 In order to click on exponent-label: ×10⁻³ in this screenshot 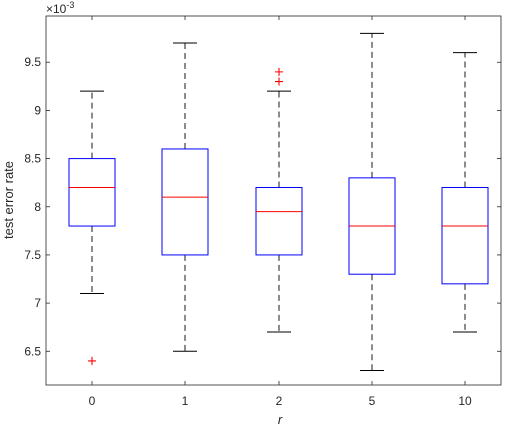, I will do `click(60, 8)`.